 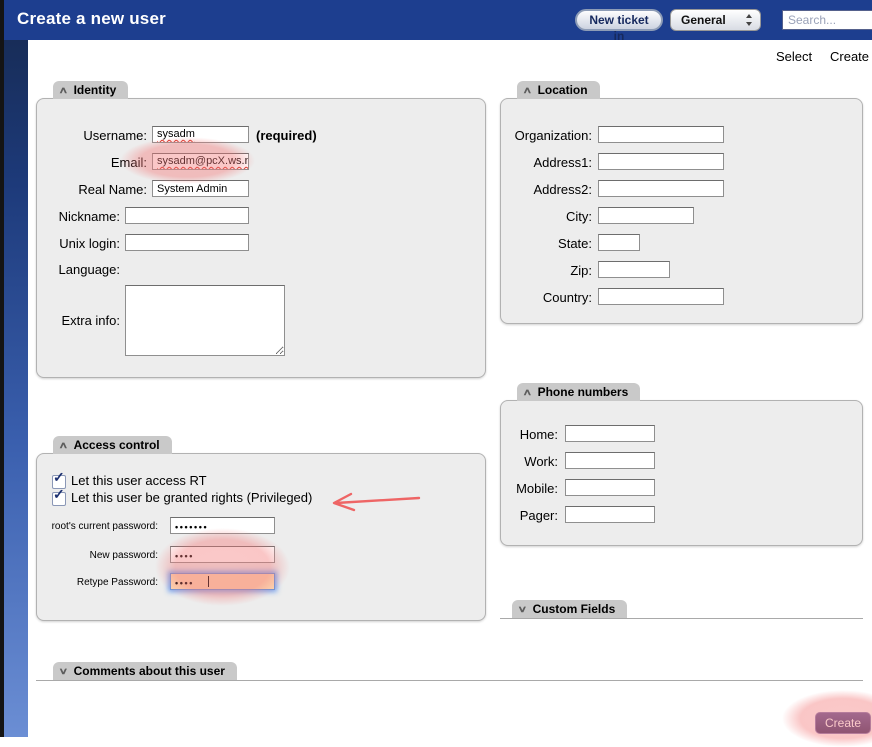 What do you see at coordinates (89, 243) in the screenshot?
I see `unix-login-label: Unix login:` at bounding box center [89, 243].